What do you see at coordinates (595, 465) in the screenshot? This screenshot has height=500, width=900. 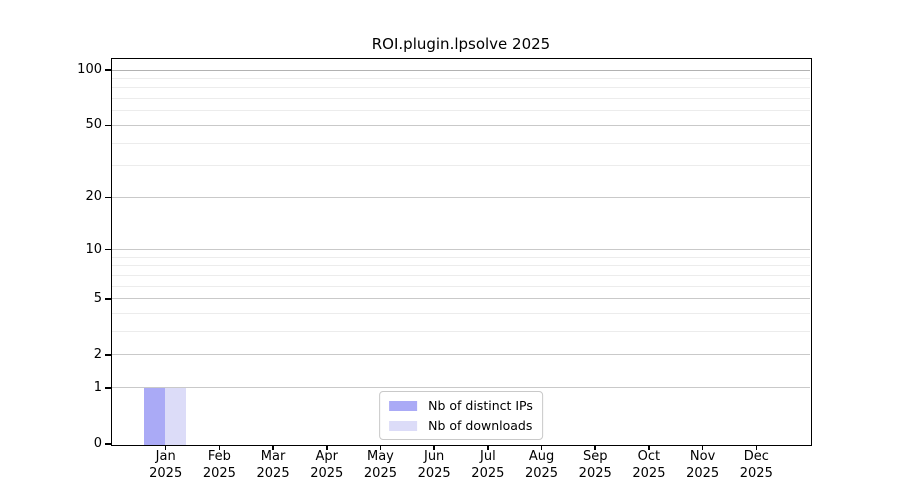 I see `x-tick-label: Sep 2025` at bounding box center [595, 465].